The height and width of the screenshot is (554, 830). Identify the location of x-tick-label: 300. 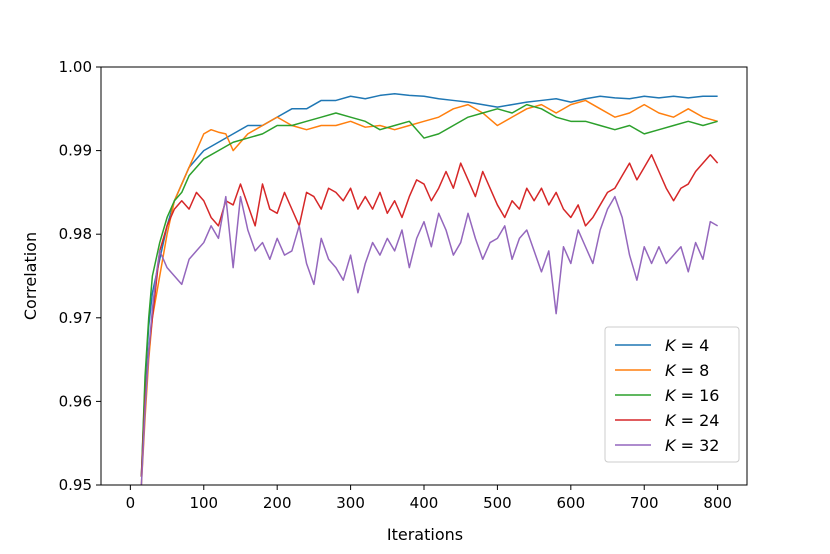
(350, 503).